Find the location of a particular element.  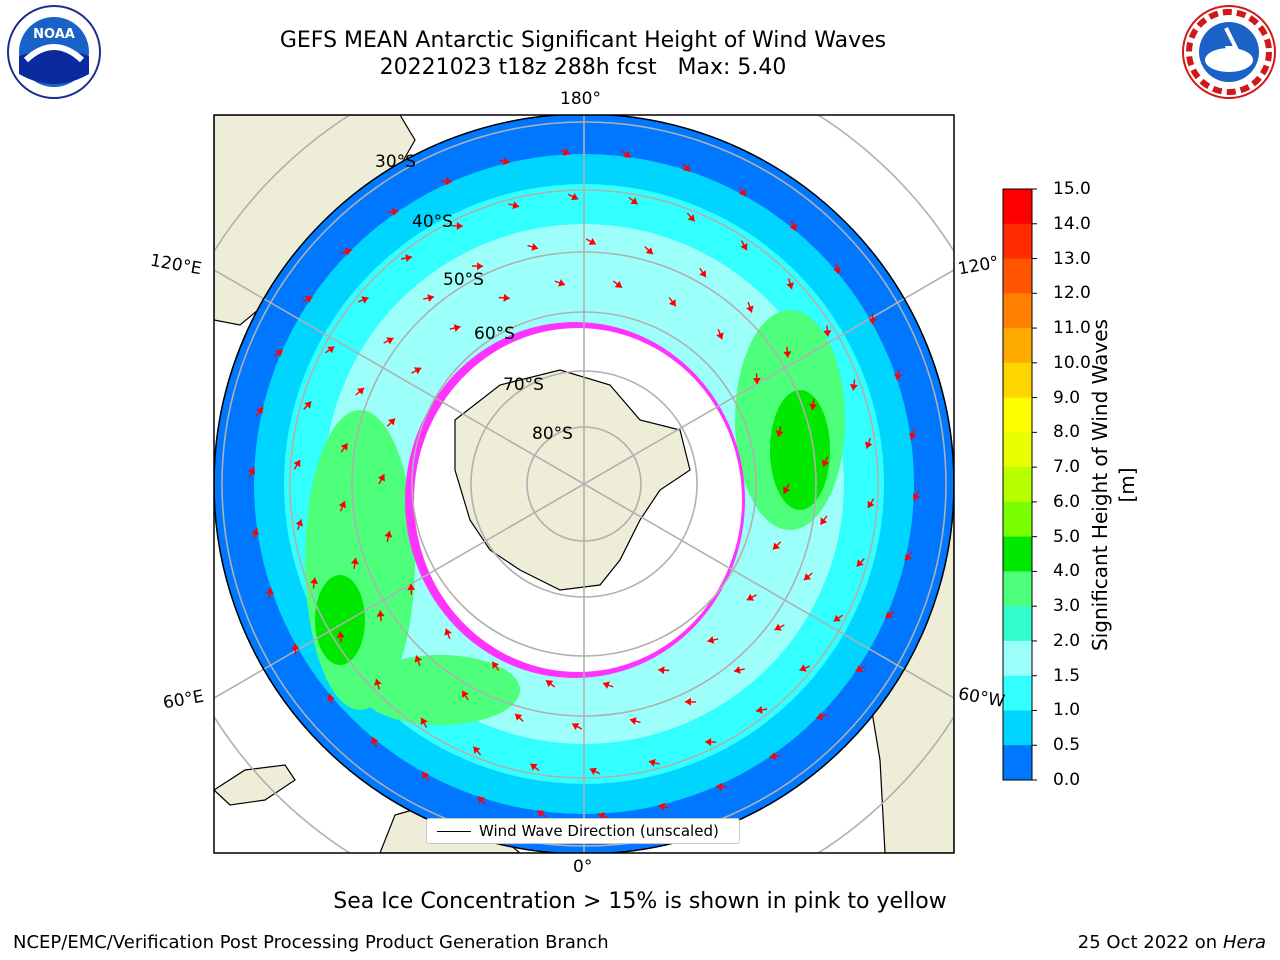

chart-subtitle: 20221023 t18z 288h fcst Max: 5.40 is located at coordinates (583, 67).